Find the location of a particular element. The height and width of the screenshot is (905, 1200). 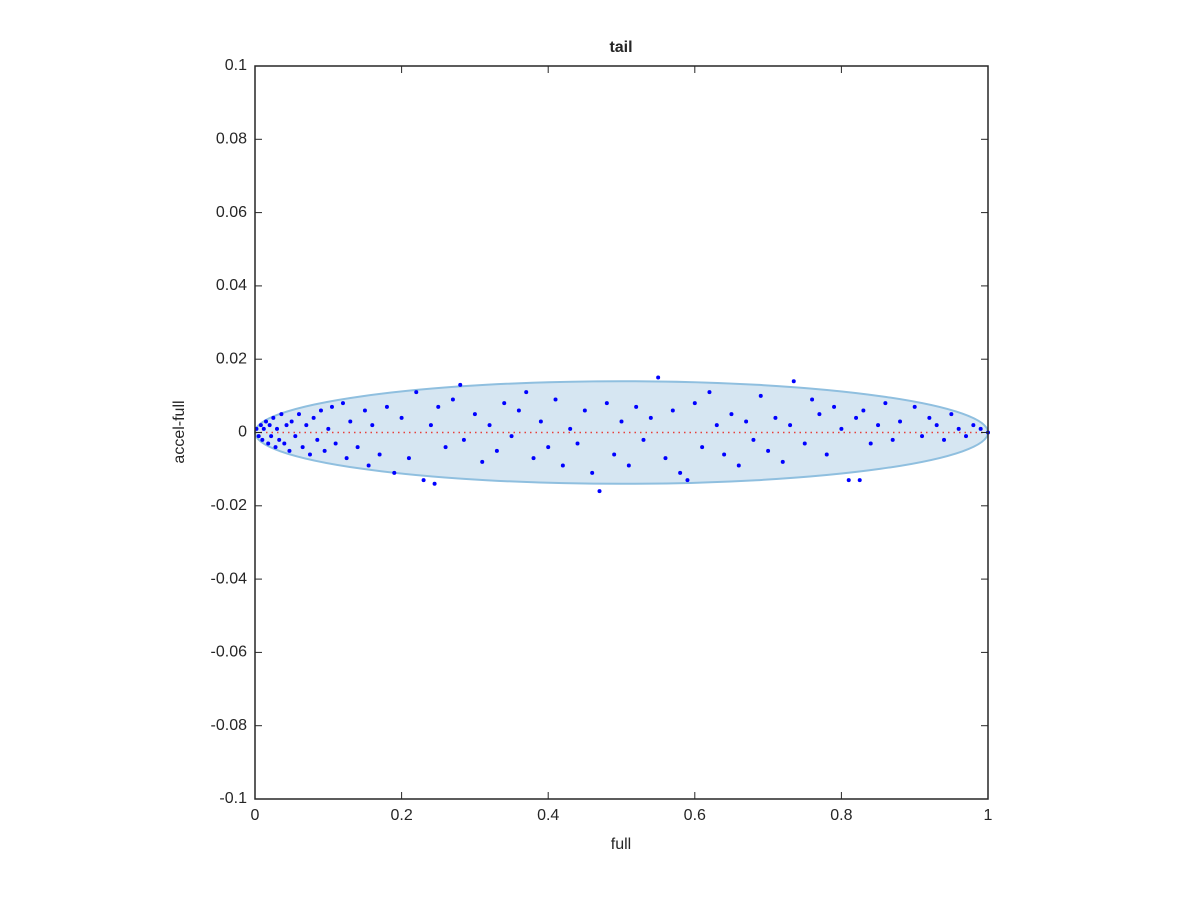

confidence-ellipse is located at coordinates (621, 432).